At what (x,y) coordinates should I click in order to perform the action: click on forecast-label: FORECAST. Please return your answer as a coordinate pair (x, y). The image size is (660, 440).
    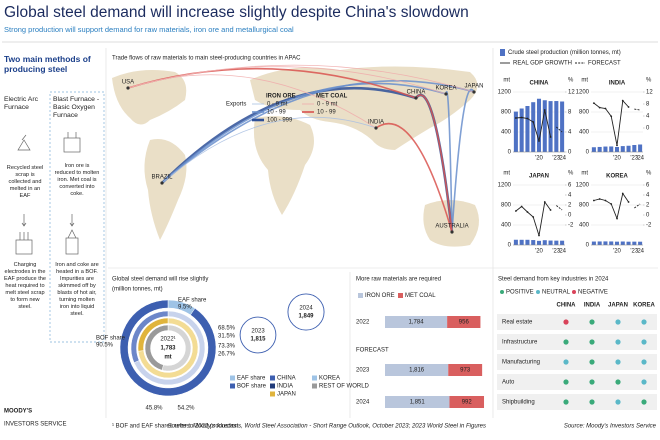
    Looking at the image, I should click on (372, 351).